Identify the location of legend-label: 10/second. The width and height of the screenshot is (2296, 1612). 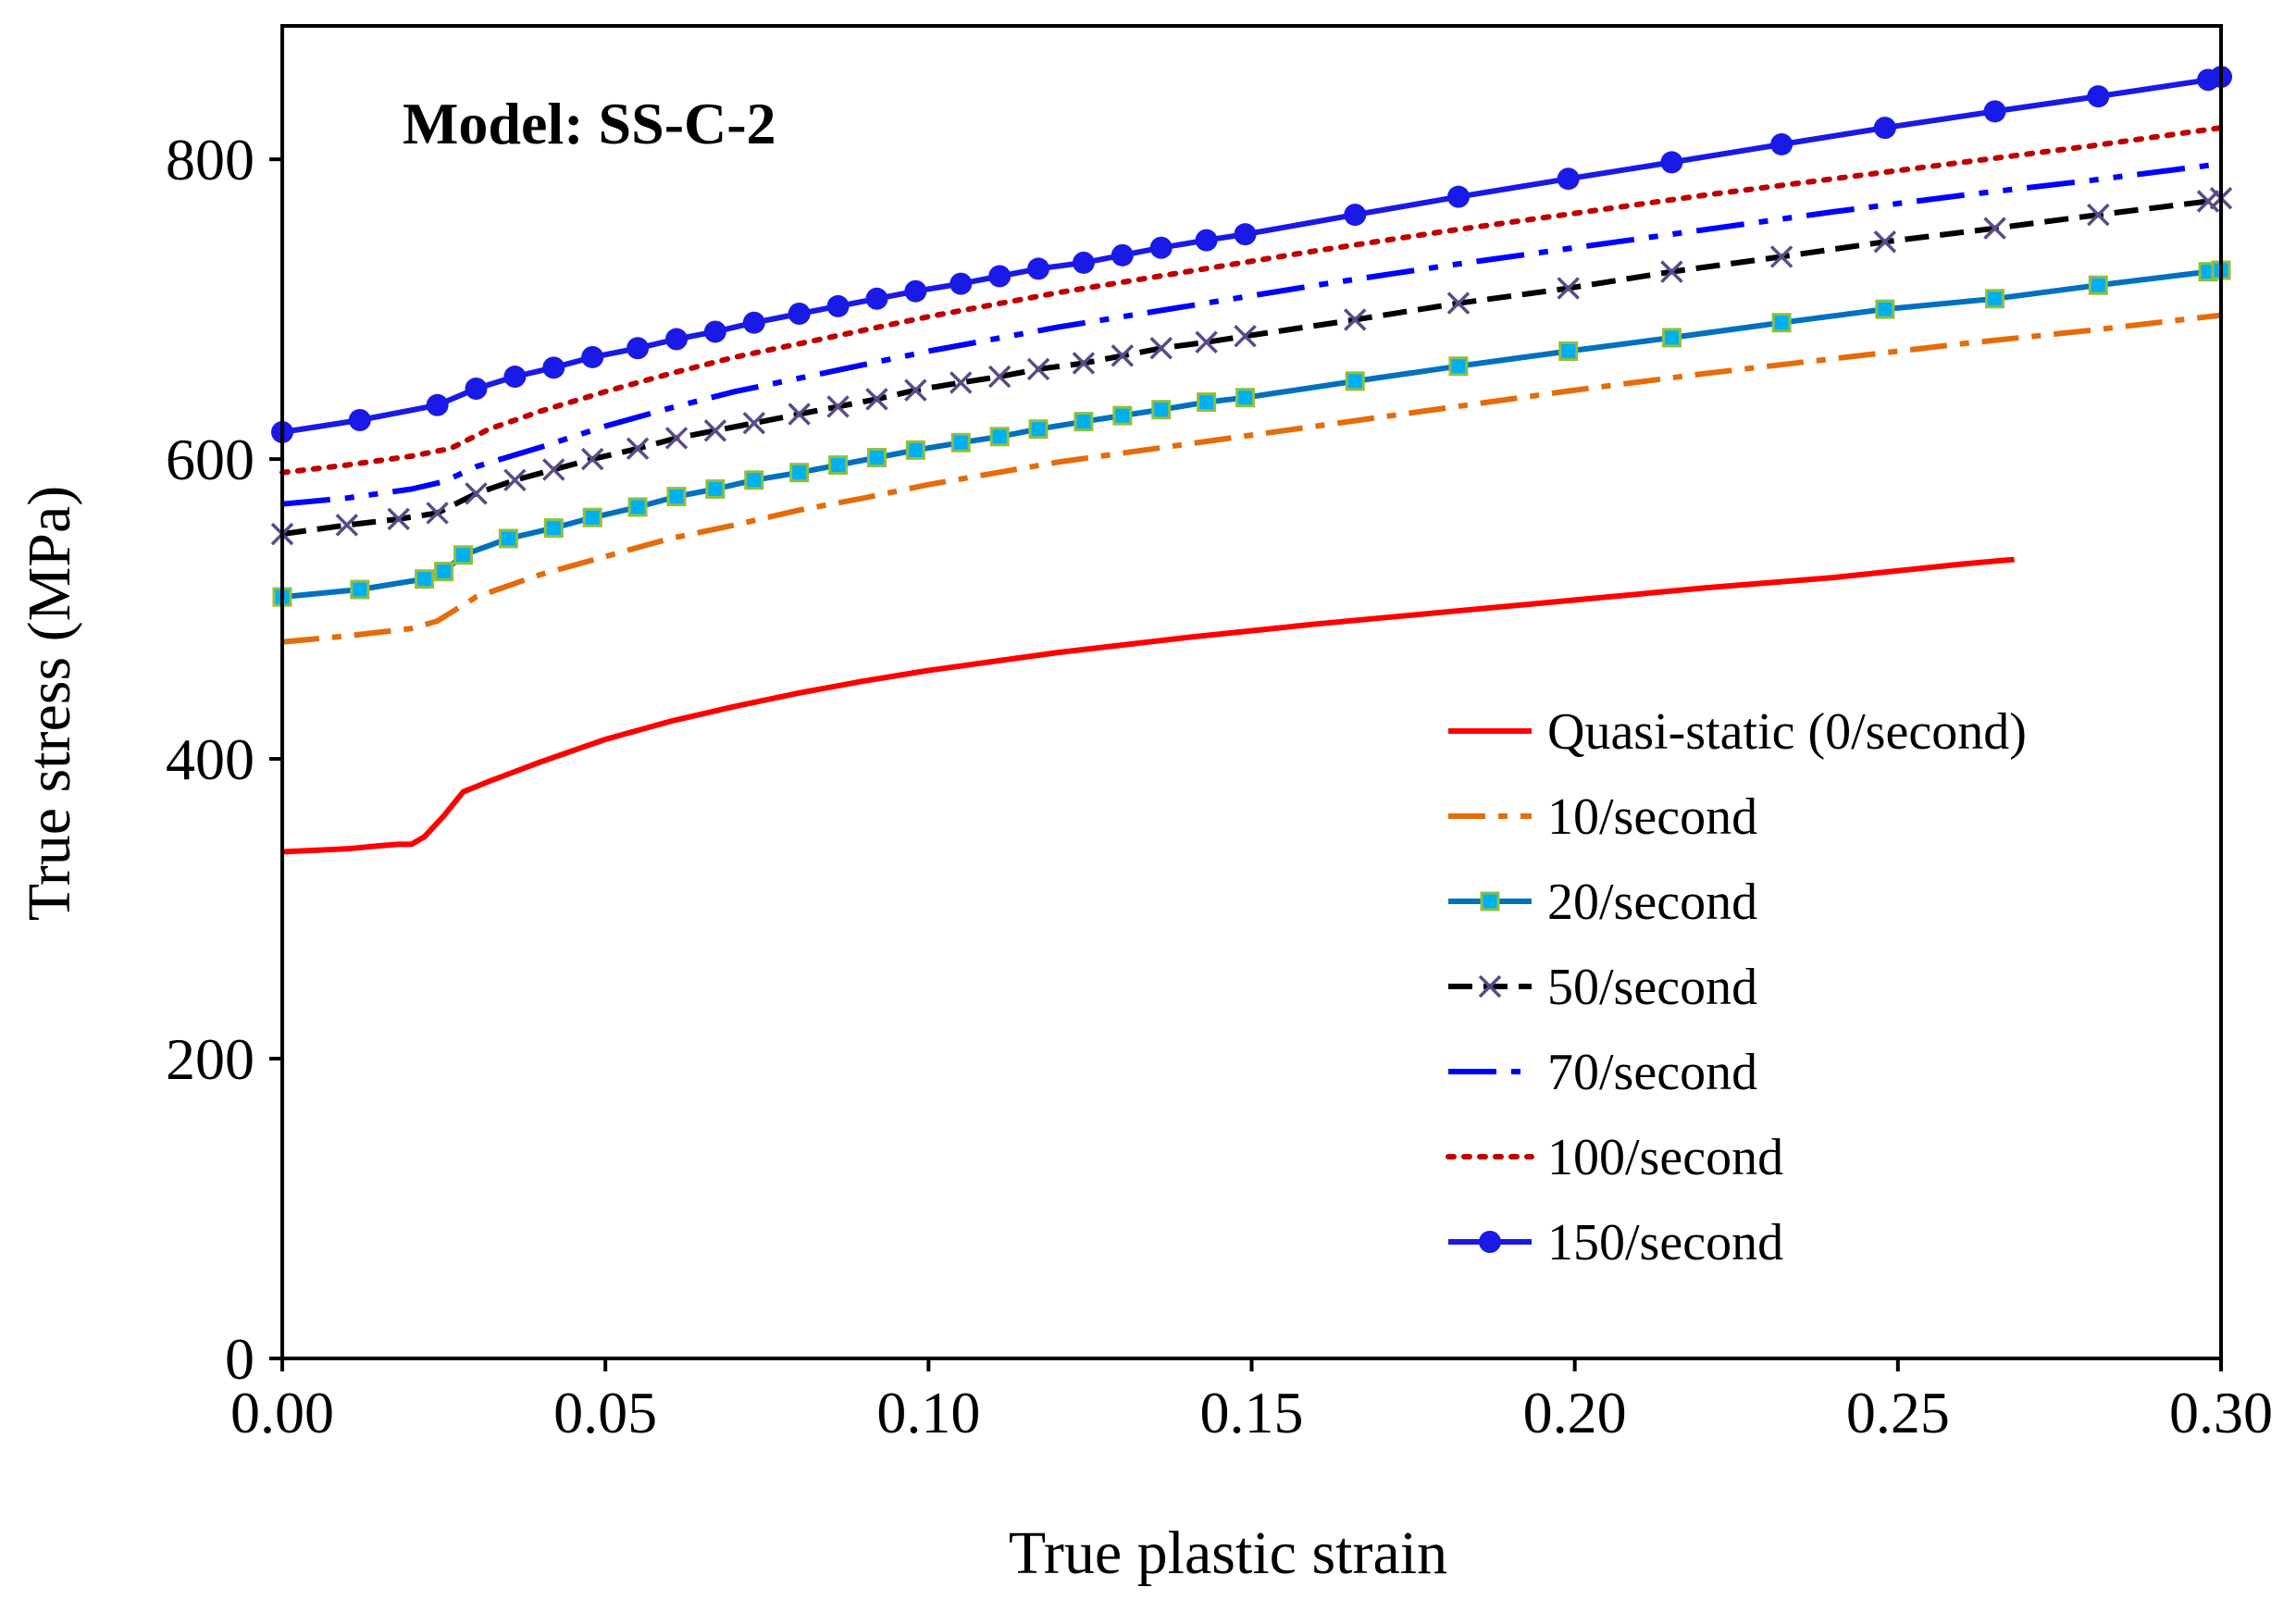
(1652, 817).